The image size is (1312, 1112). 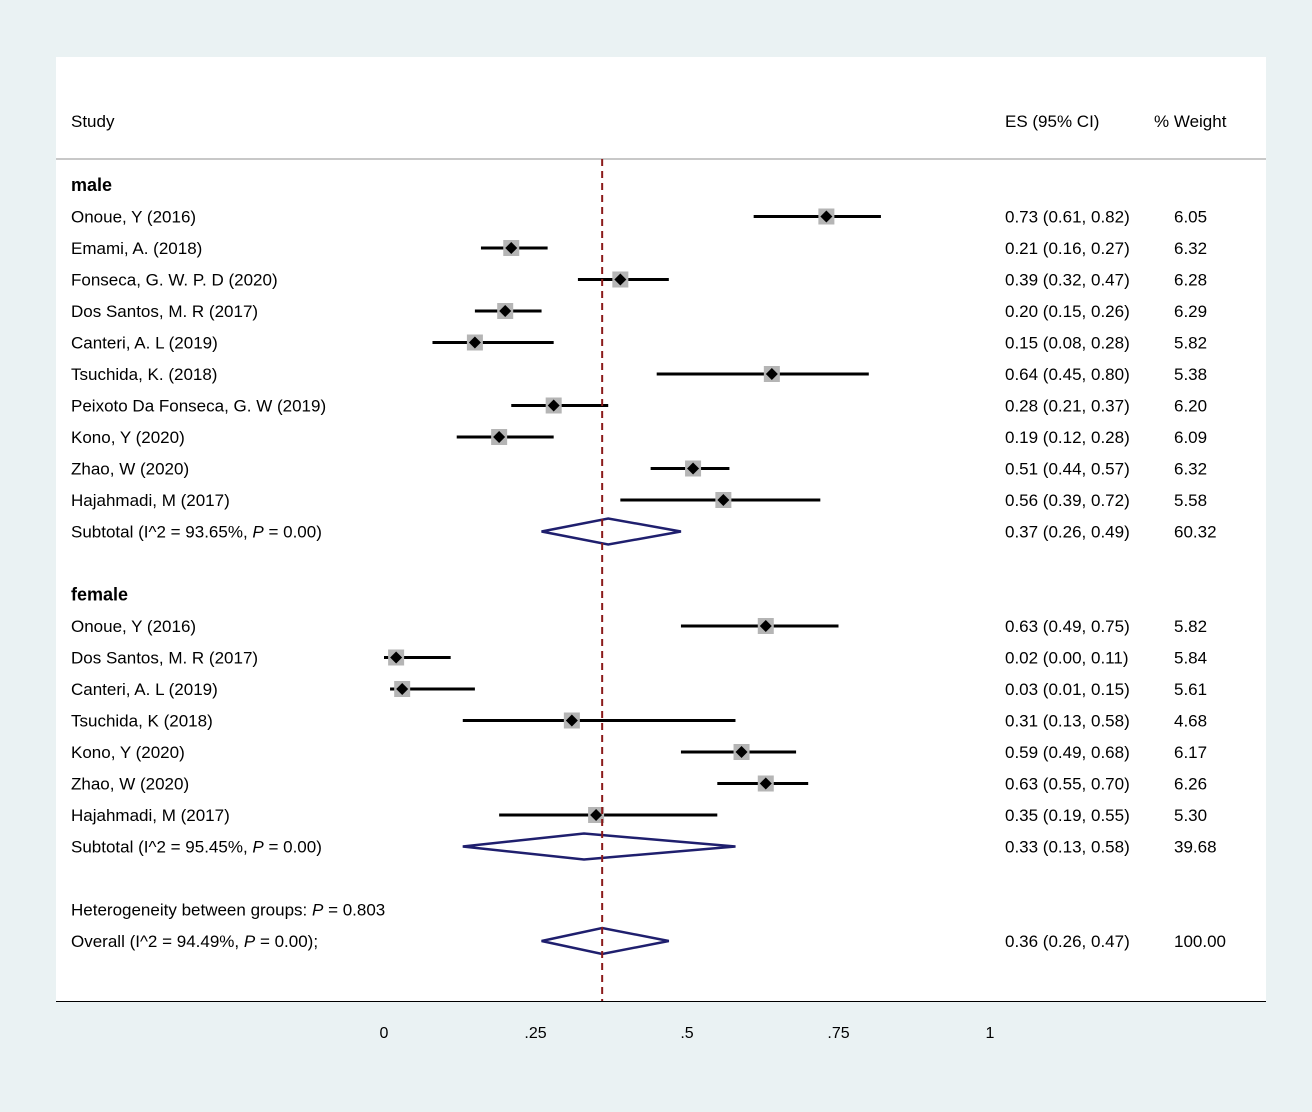 I want to click on g1-study-3-es-text: 0.31 (0.13, 0.58), so click(x=1067, y=721).